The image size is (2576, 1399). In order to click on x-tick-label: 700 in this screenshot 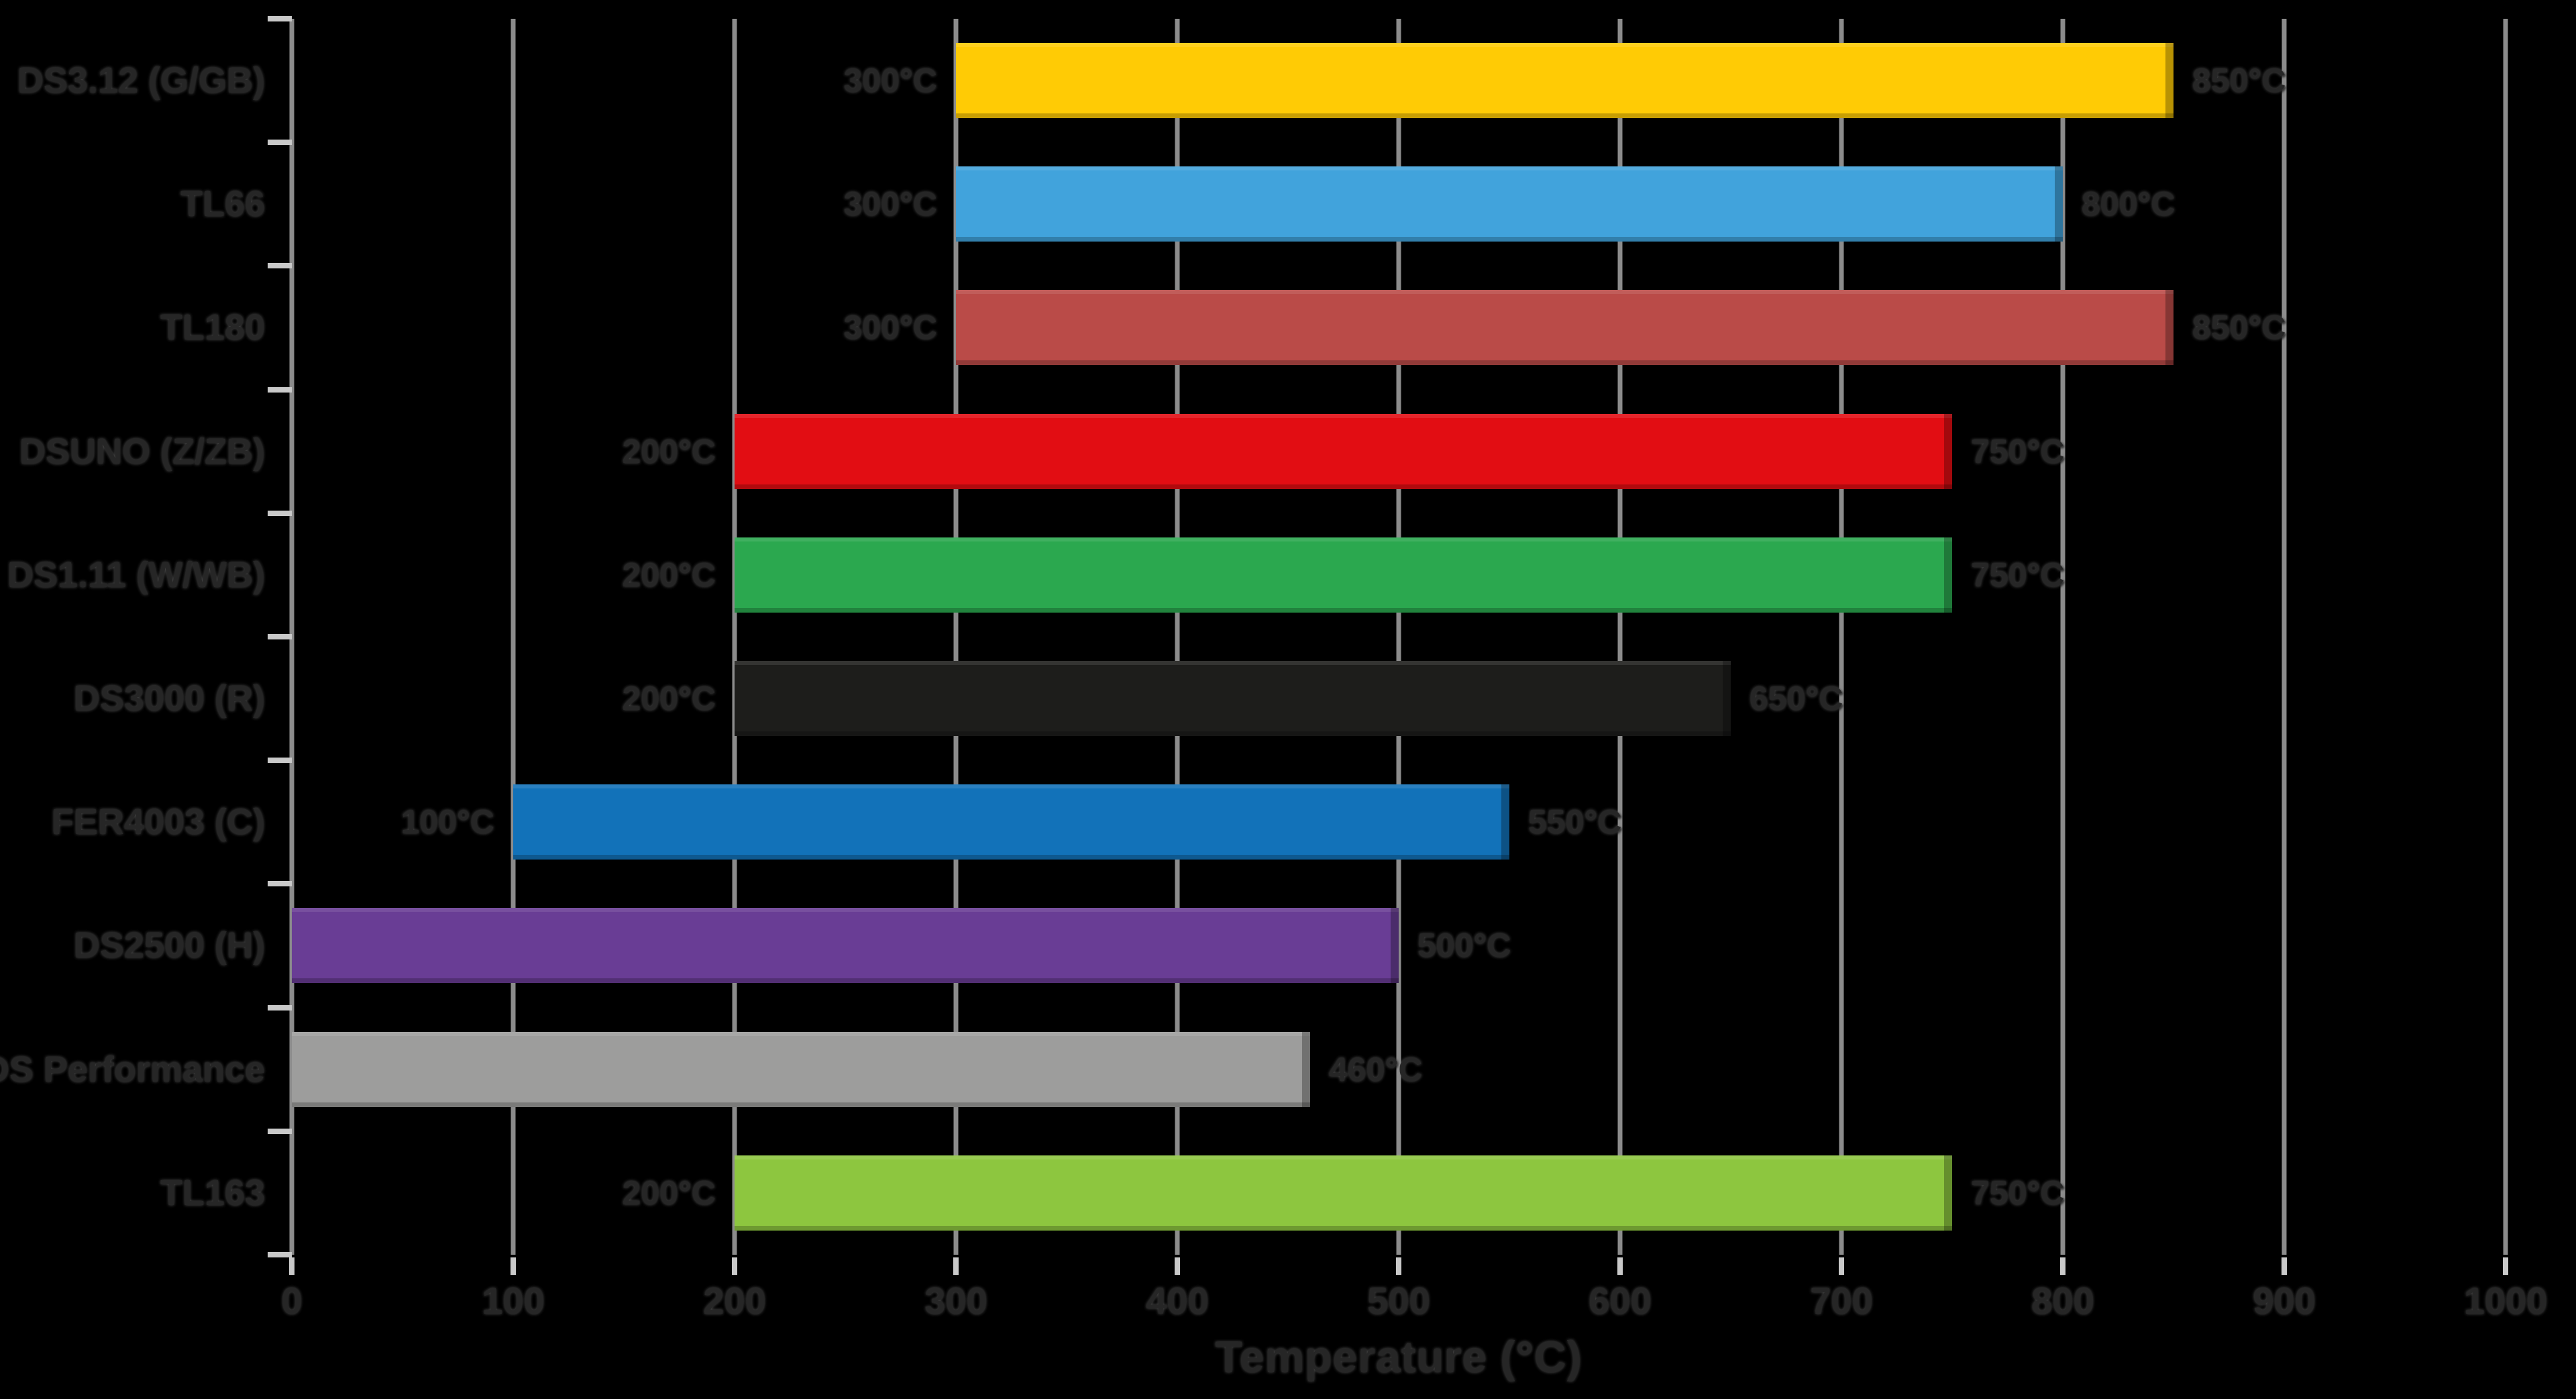, I will do `click(1841, 1301)`.